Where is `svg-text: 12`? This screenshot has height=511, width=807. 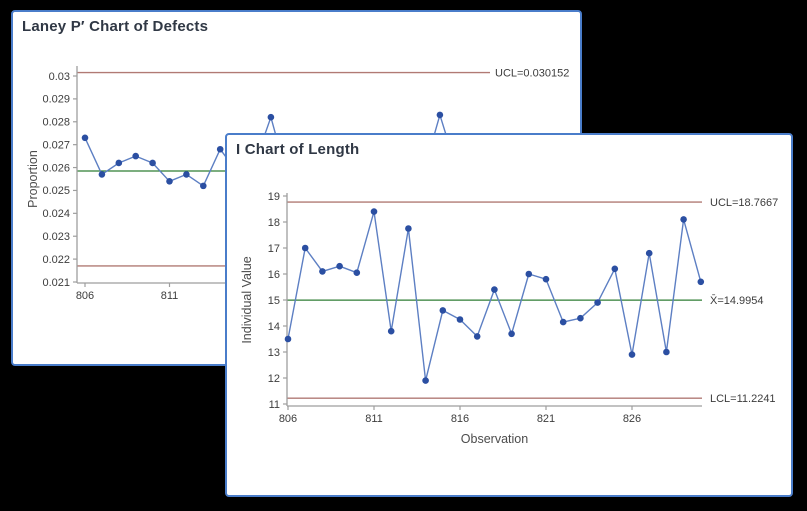 svg-text: 12 is located at coordinates (274, 379).